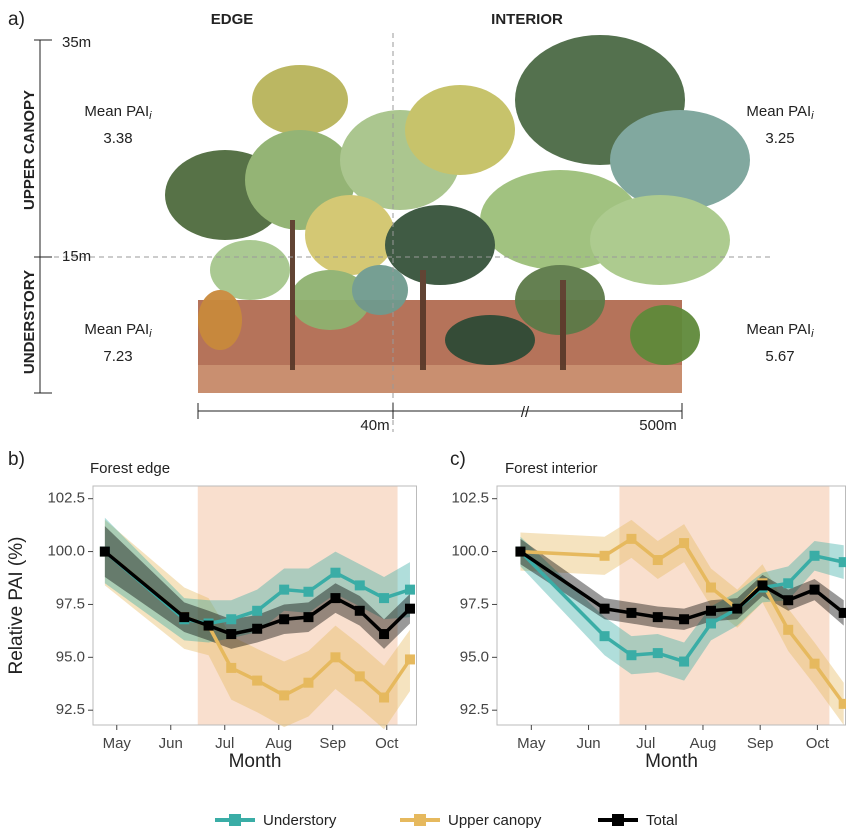 This screenshot has height=831, width=846. I want to click on soil, so click(440, 379).